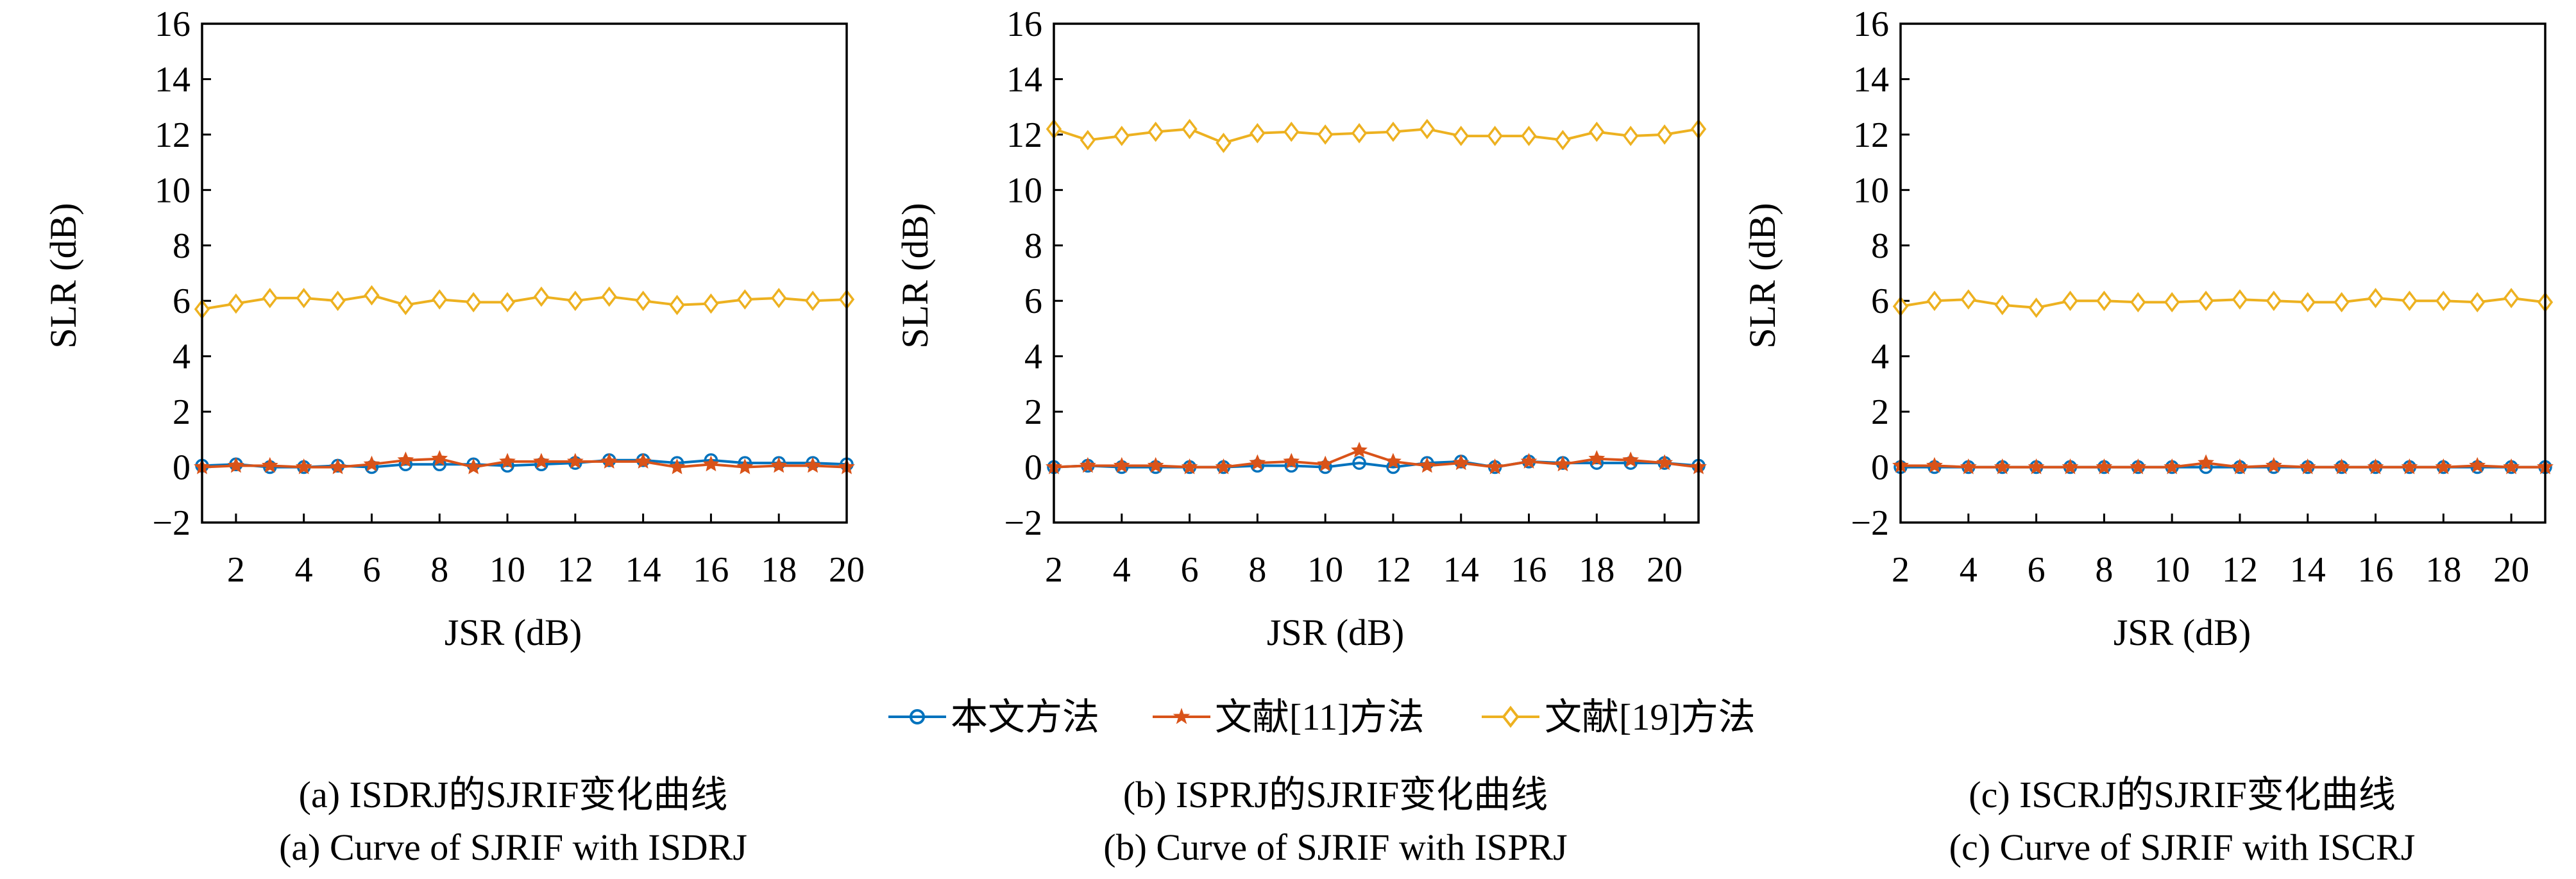 Image resolution: width=2576 pixels, height=879 pixels. Describe the element at coordinates (1529, 570) in the screenshot. I see `x-tick-label-b: 16` at that location.